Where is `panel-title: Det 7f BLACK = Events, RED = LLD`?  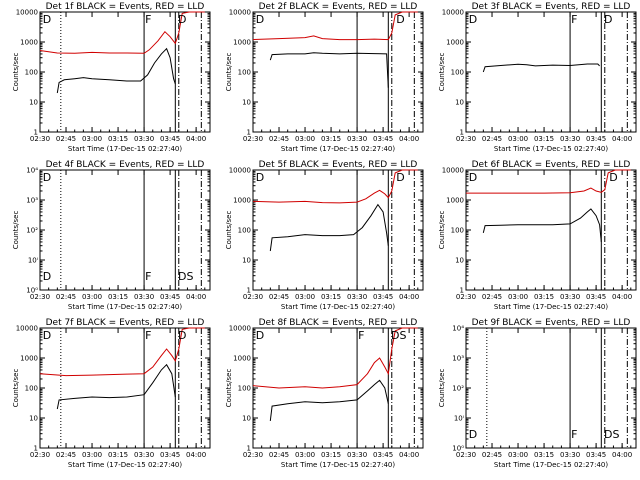
panel-title: Det 7f BLACK = Events, RED = LLD is located at coordinates (125, 323).